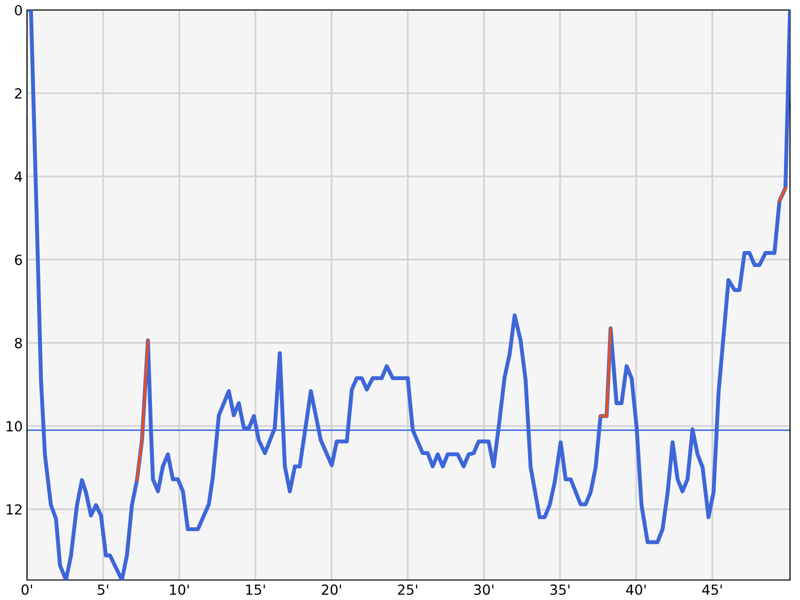  Describe the element at coordinates (18, 260) in the screenshot. I see `y-tick-label: 6` at that location.